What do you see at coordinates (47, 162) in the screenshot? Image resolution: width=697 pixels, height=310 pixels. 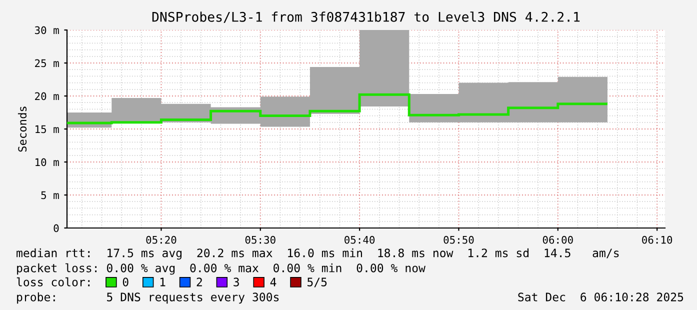 I see `y-tick-label: 10 m` at bounding box center [47, 162].